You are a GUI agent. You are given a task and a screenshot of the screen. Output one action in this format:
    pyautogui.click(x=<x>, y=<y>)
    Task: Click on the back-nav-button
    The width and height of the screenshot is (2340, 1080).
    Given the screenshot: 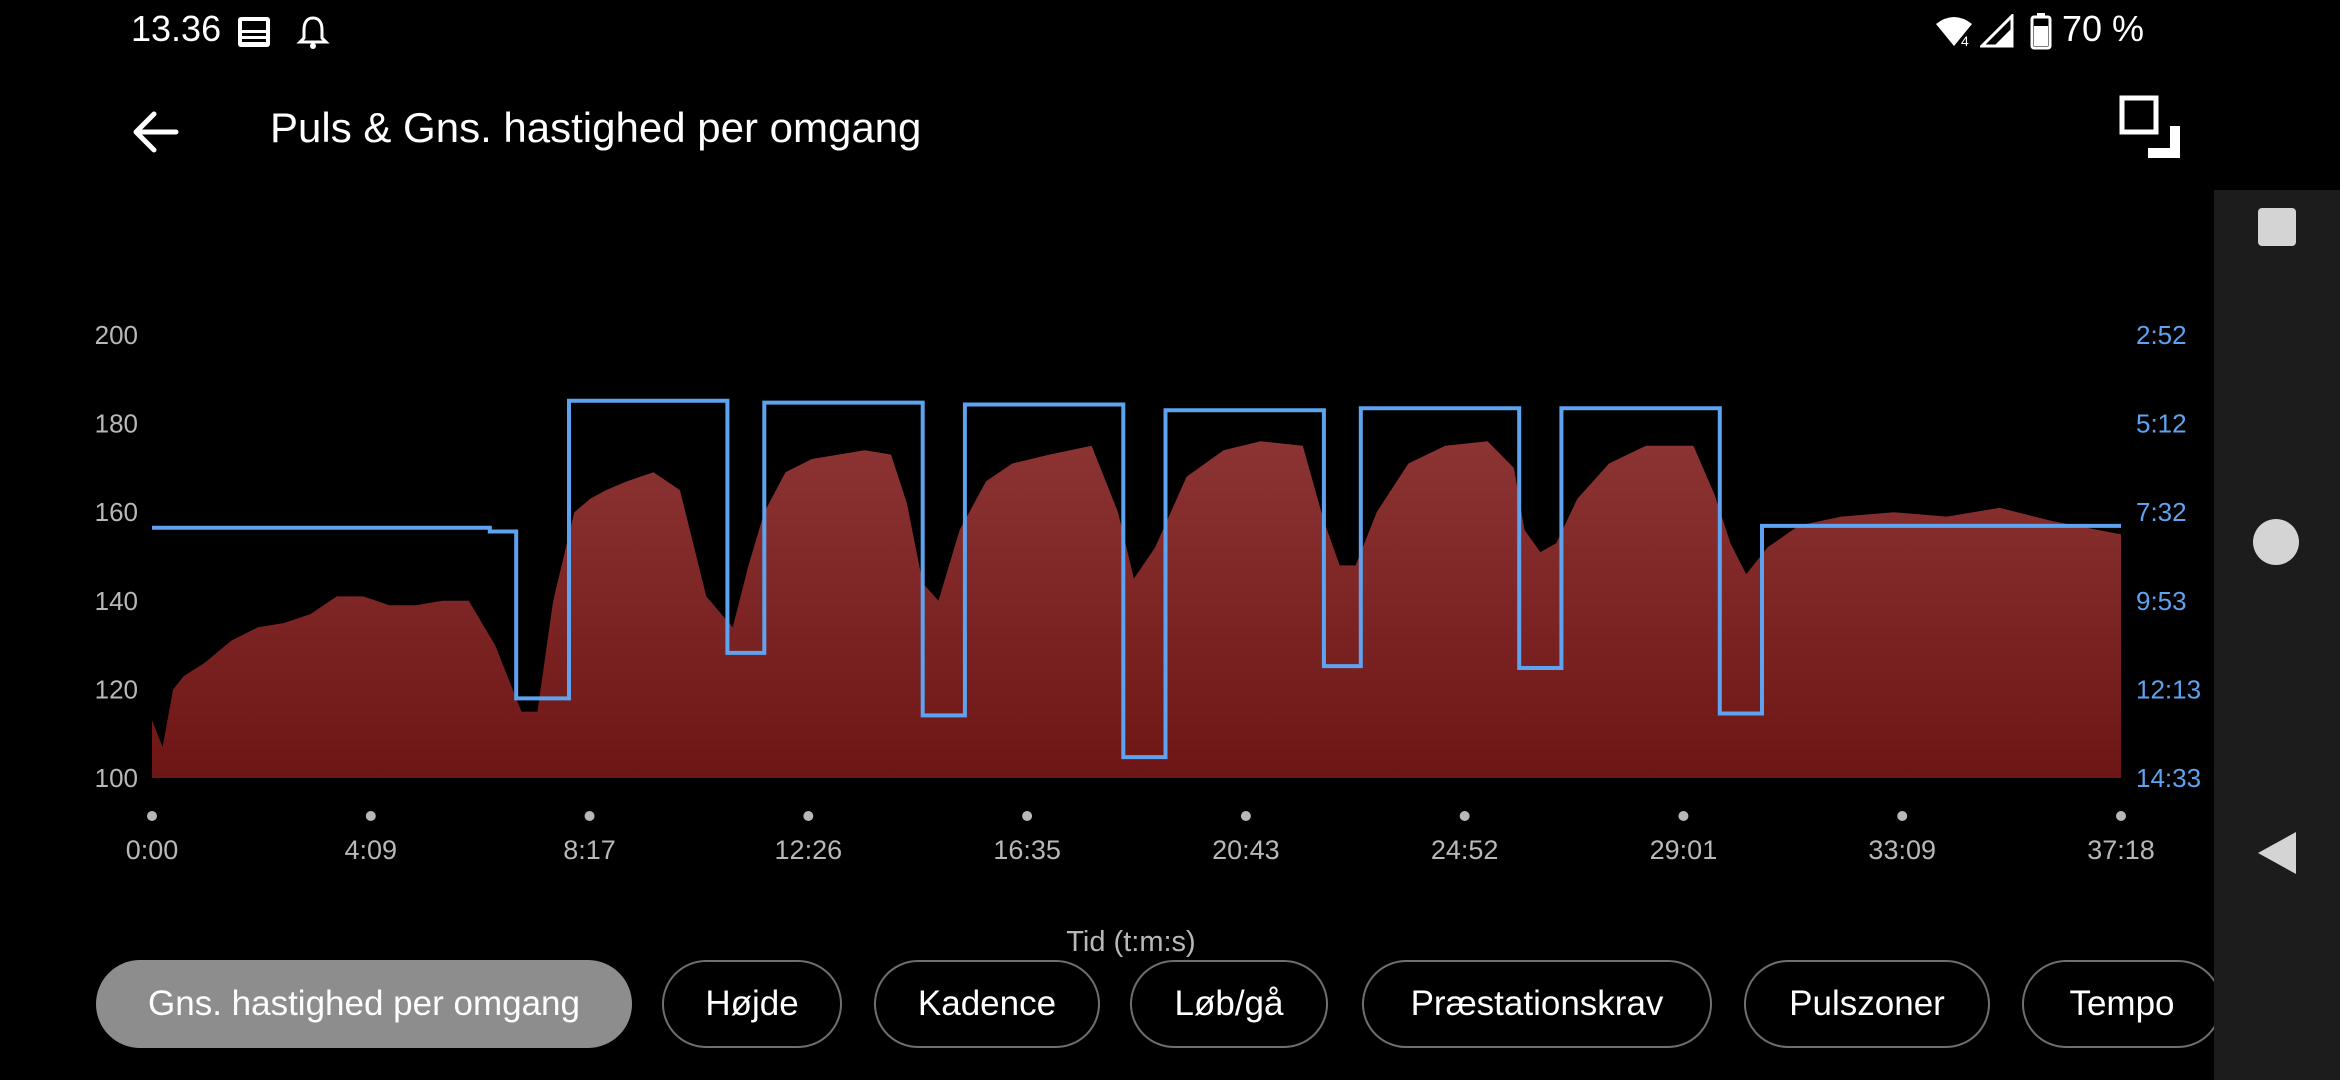 What is the action you would take?
    pyautogui.click(x=2277, y=855)
    